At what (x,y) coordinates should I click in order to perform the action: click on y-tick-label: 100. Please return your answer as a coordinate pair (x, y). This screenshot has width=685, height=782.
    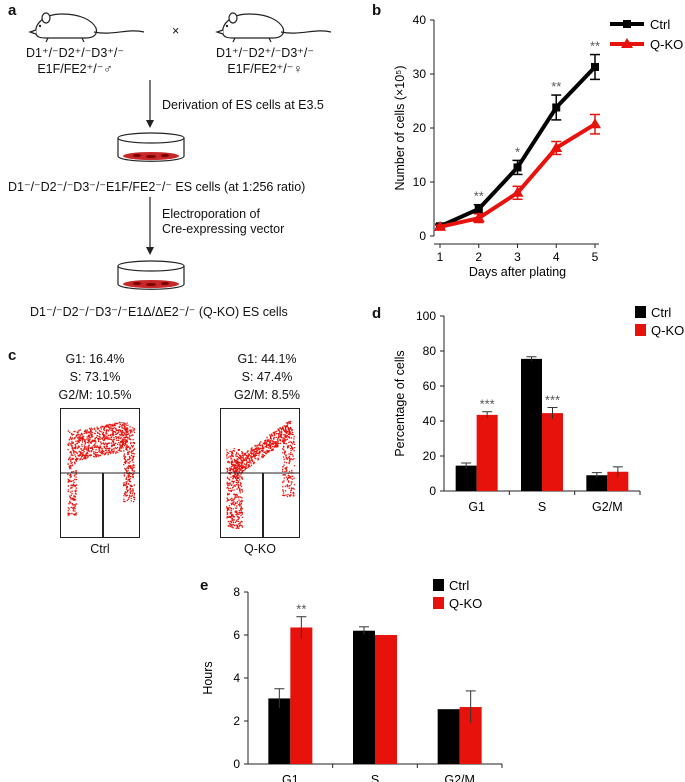
    Looking at the image, I should click on (426, 316).